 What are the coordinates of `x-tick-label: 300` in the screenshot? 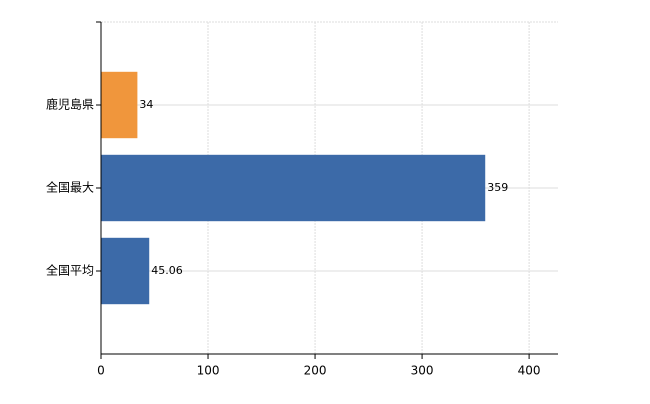 It's located at (422, 371).